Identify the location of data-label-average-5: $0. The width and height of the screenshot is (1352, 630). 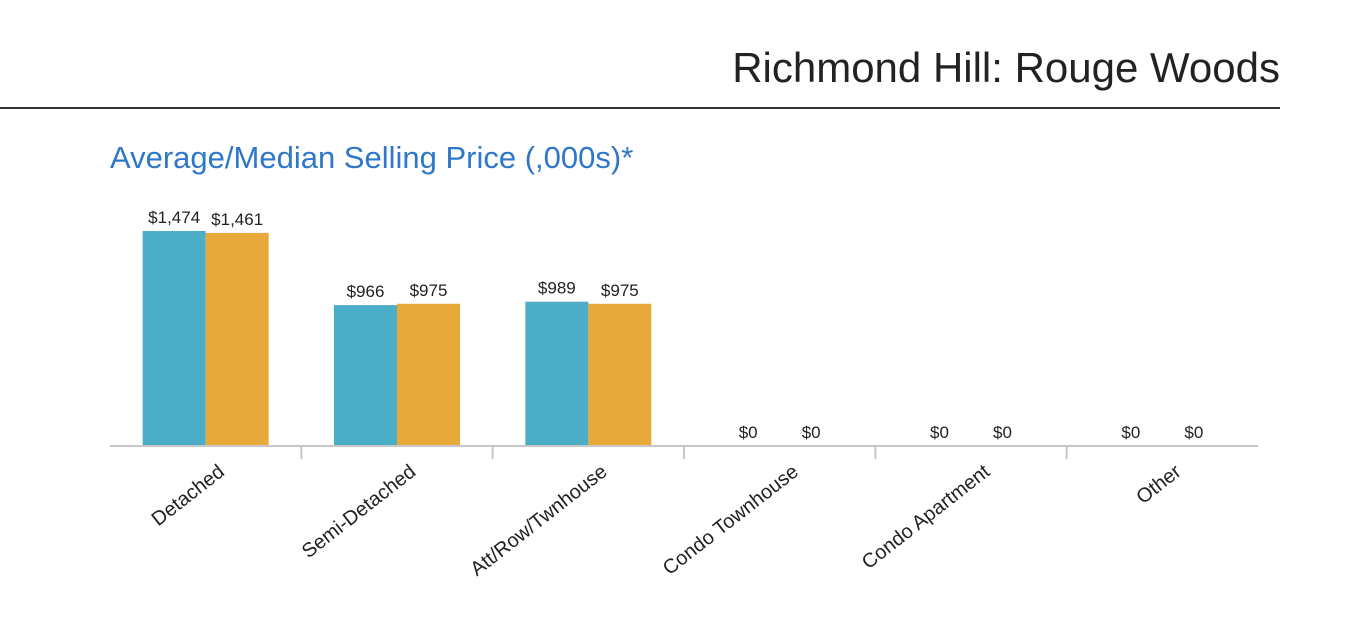
(1130, 432).